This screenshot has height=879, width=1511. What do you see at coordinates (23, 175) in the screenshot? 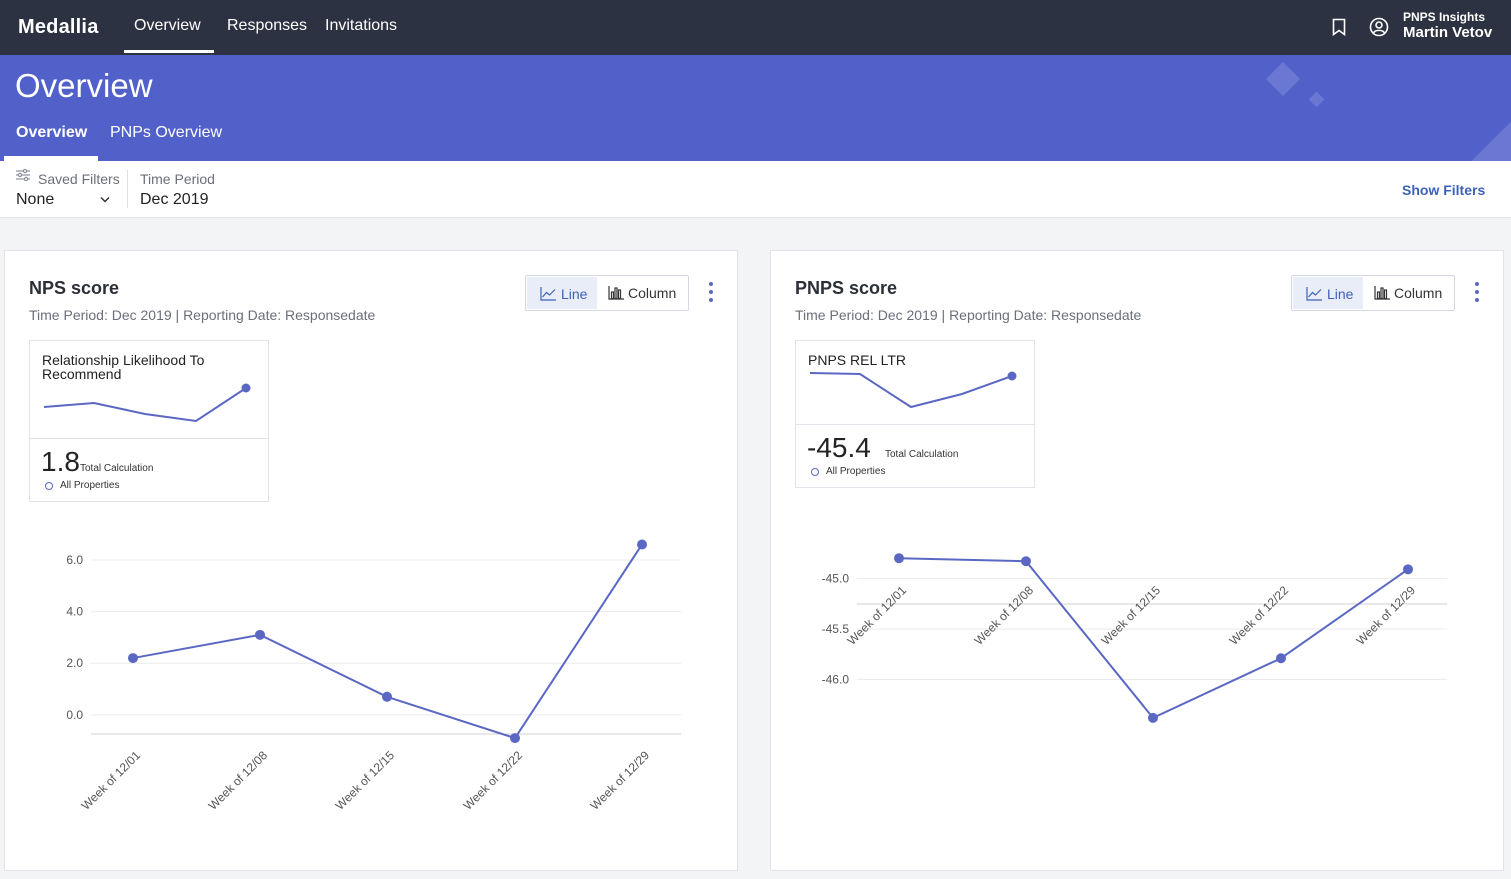
I see `sliders-icon` at bounding box center [23, 175].